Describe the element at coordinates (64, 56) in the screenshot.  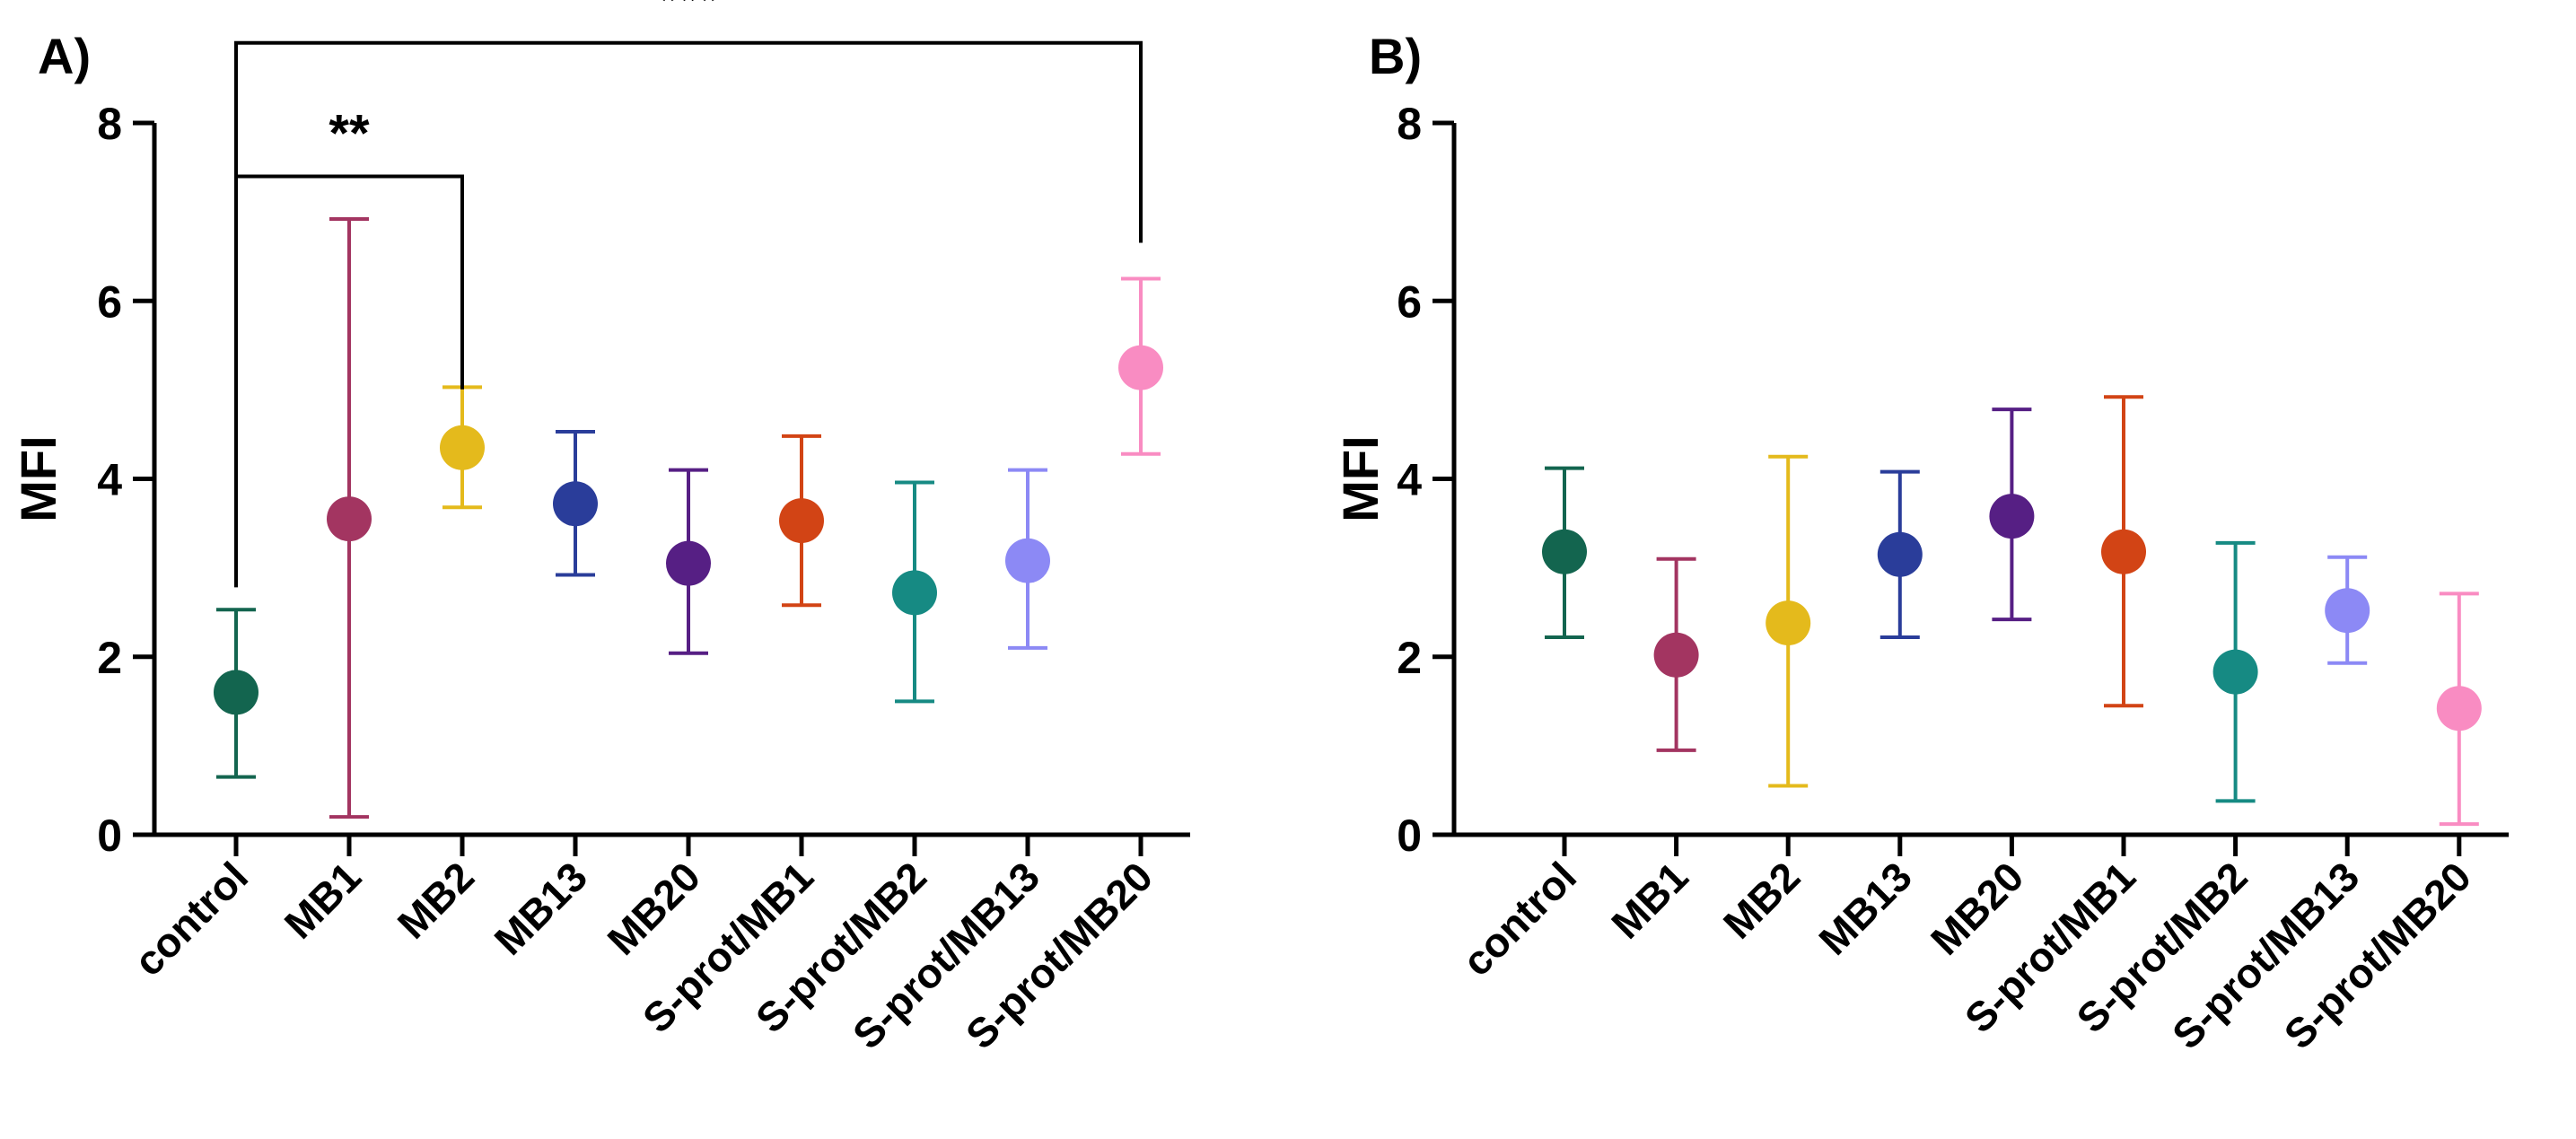
I see `panel-label: A)` at that location.